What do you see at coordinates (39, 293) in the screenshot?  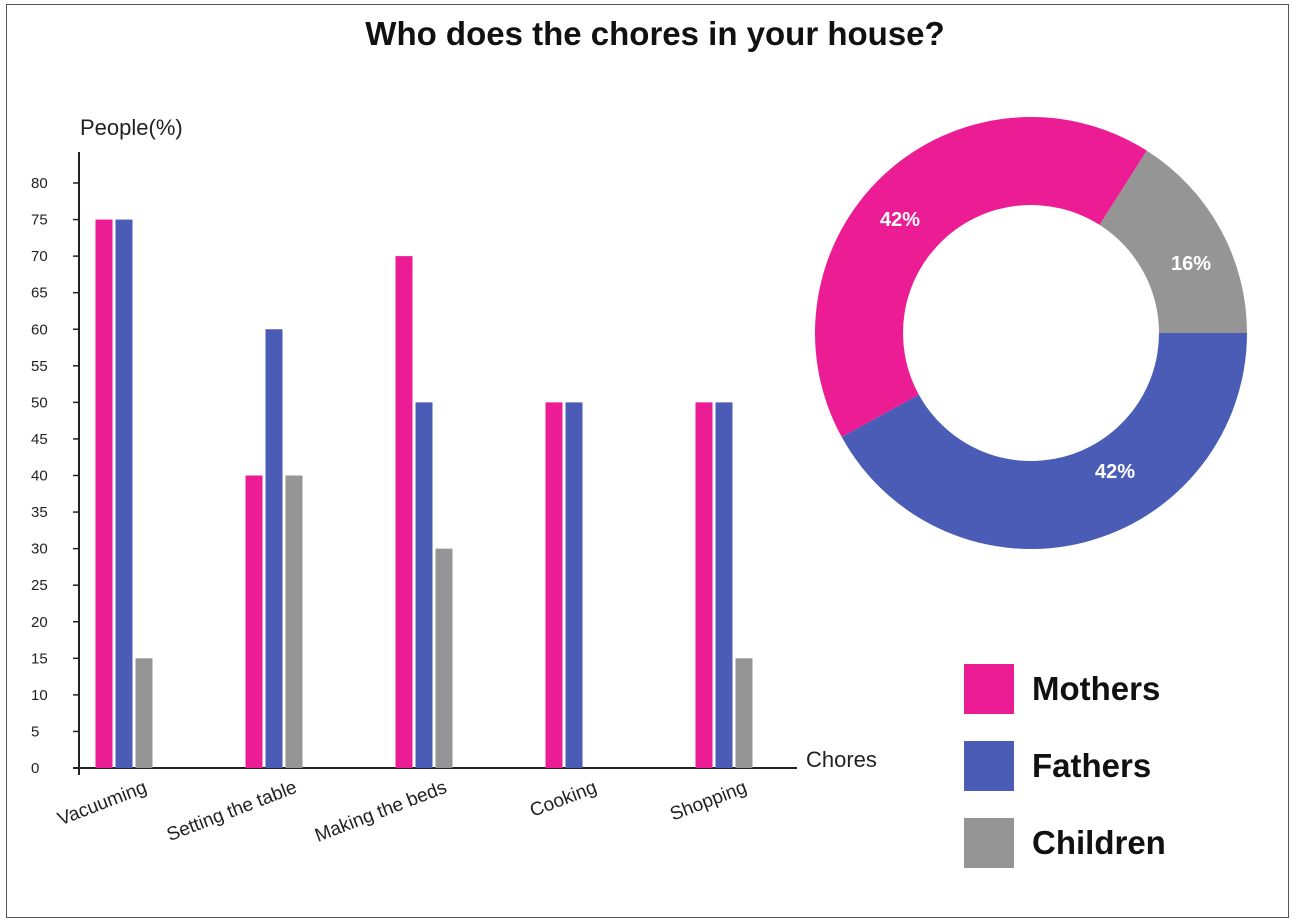 I see `y-tick-label: 65` at bounding box center [39, 293].